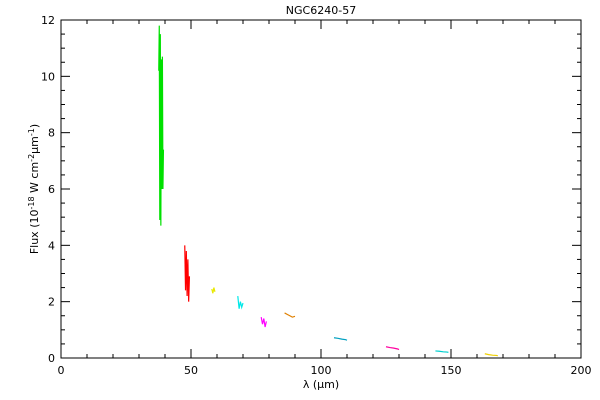 The image size is (600, 400). What do you see at coordinates (48, 20) in the screenshot?
I see `y-tick-label: 12` at bounding box center [48, 20].